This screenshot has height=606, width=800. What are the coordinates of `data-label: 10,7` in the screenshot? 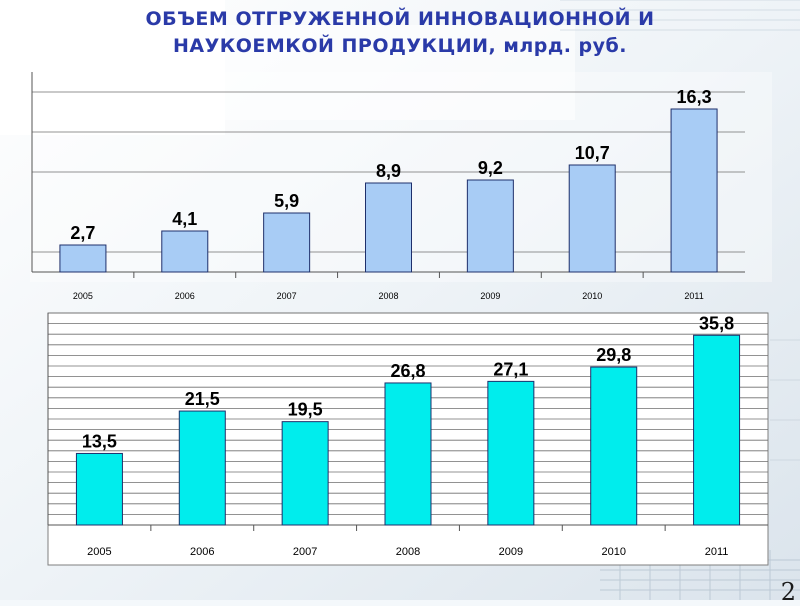 It's located at (592, 153).